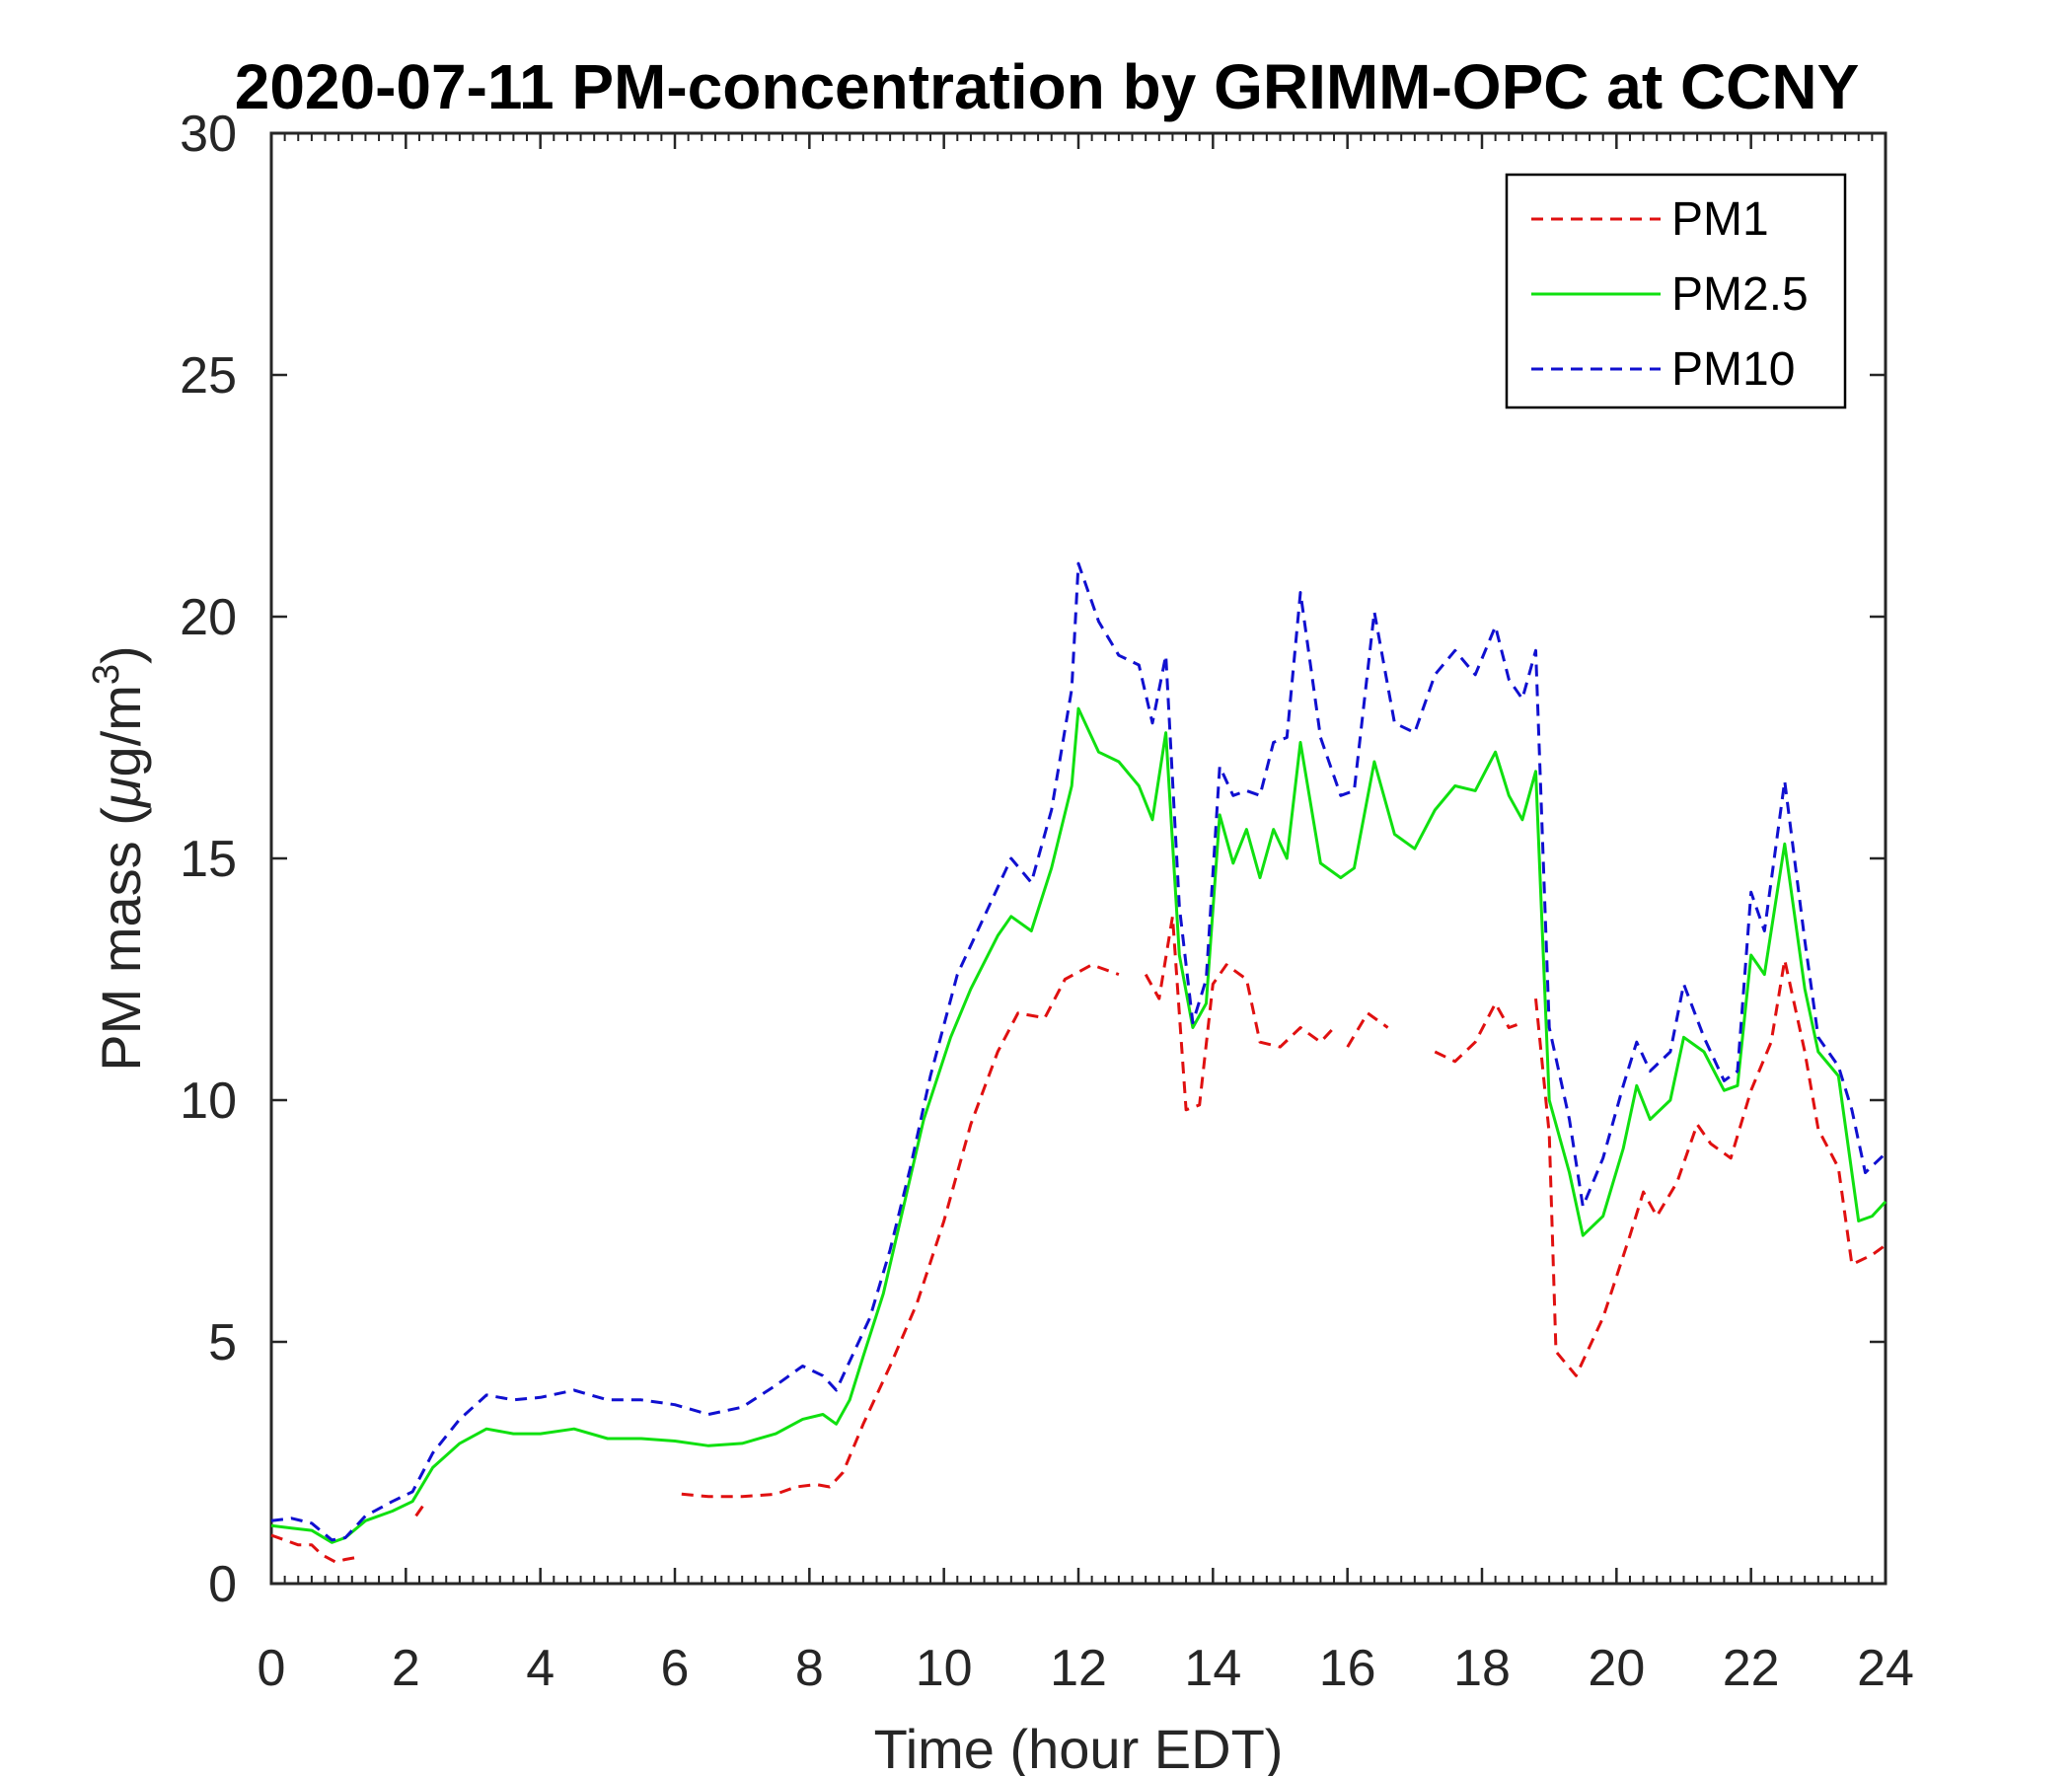 This screenshot has width=2072, height=1776. Describe the element at coordinates (272, 1669) in the screenshot. I see `x-tick-label: 0` at that location.